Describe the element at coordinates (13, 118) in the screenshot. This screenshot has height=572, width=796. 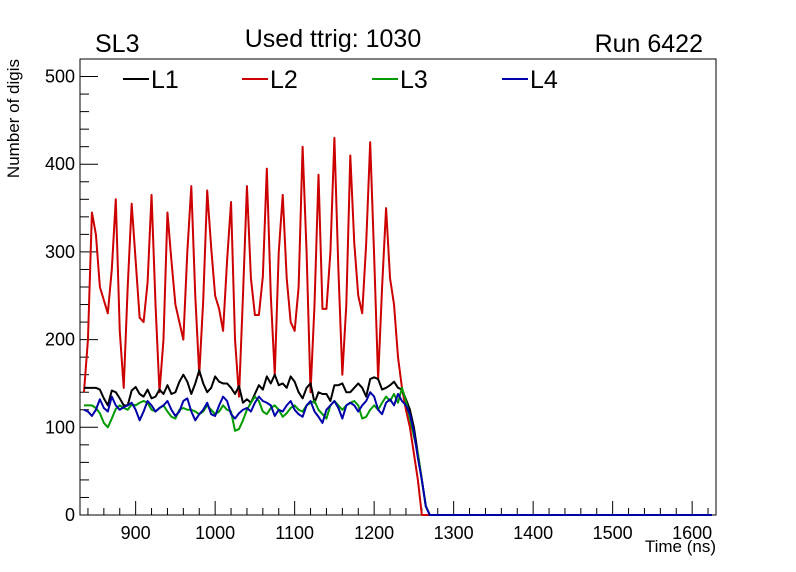
I see `y-axis-title: Number of digis` at that location.